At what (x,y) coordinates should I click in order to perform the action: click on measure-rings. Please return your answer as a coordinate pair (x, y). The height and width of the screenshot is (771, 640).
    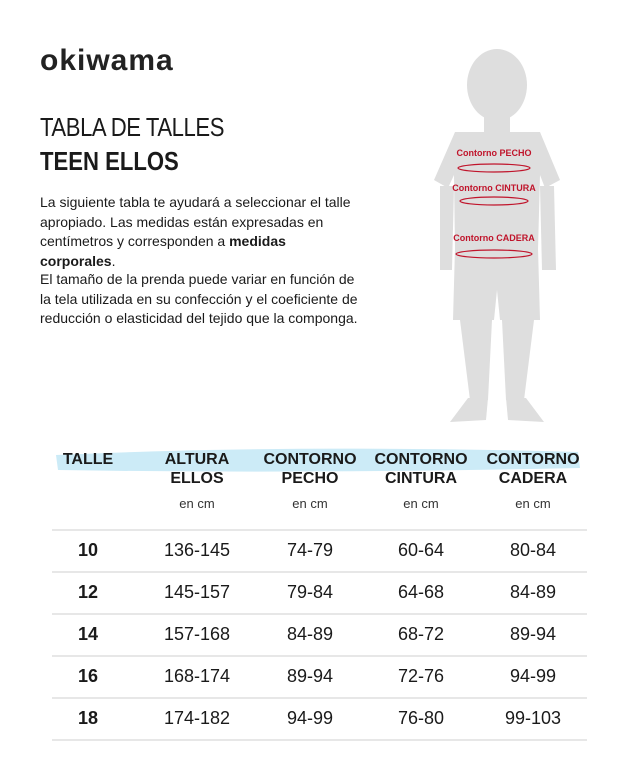
    Looking at the image, I should click on (494, 211).